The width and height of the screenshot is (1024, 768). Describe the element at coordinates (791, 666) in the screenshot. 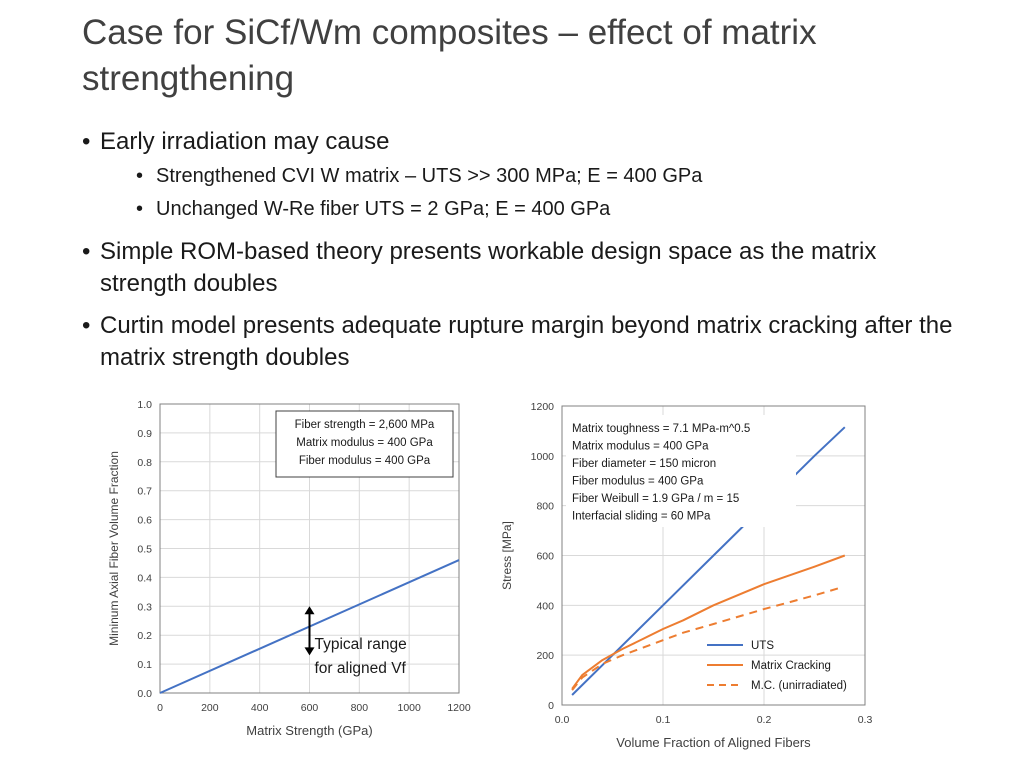

I see `legend-label: Matrix Cracking` at that location.